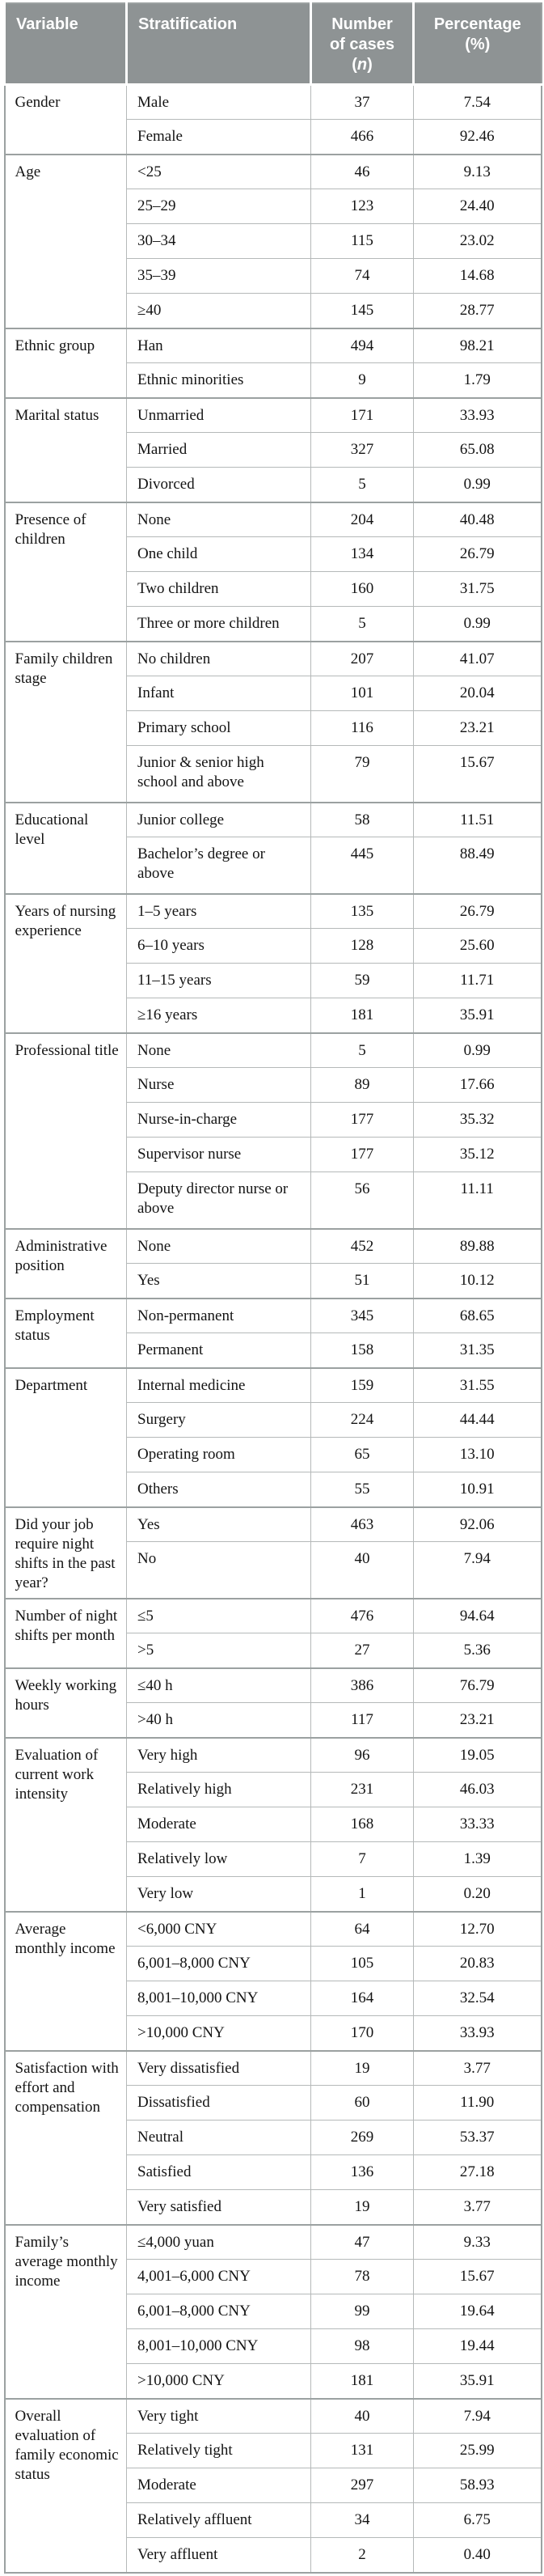 This screenshot has width=544, height=2576. What do you see at coordinates (219, 345) in the screenshot?
I see `stratification-cell: Han` at bounding box center [219, 345].